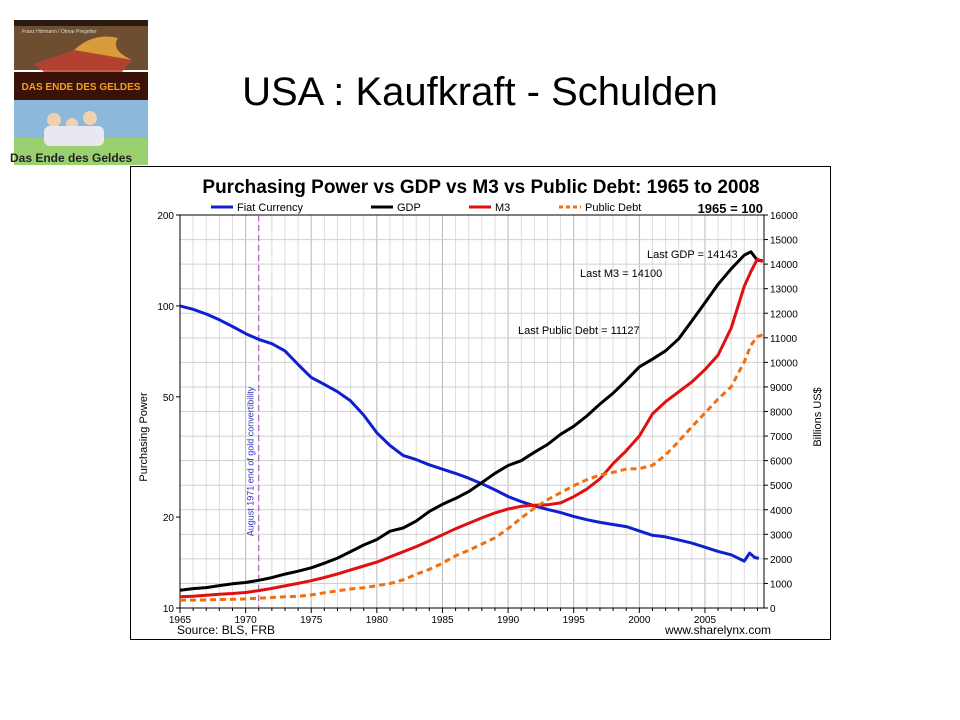 Image resolution: width=960 pixels, height=720 pixels. What do you see at coordinates (71, 158) in the screenshot?
I see `book-caption: Das Ende des Geldes` at bounding box center [71, 158].